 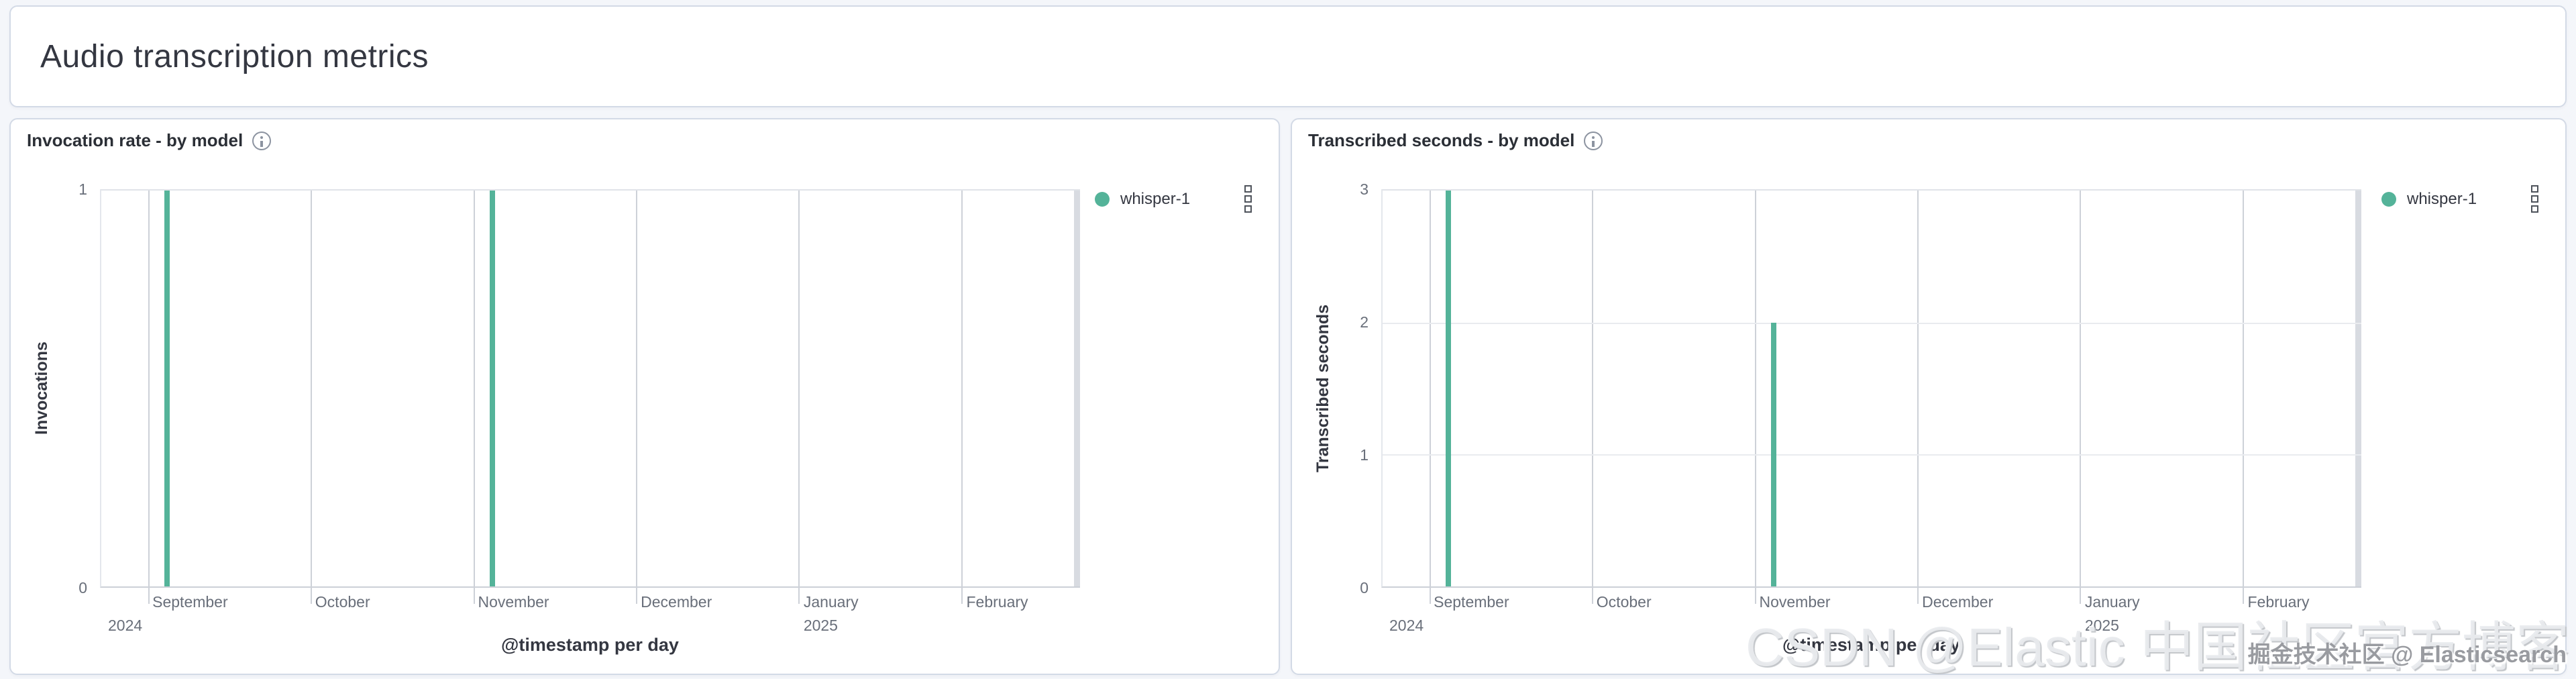 What do you see at coordinates (1330, 388) in the screenshot?
I see `y-axis-ticks: 0 1 2 3` at bounding box center [1330, 388].